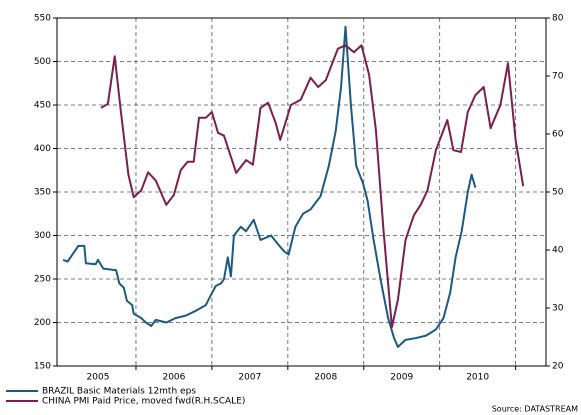  Describe the element at coordinates (98, 378) in the screenshot. I see `x-tick-label: 2005` at that location.